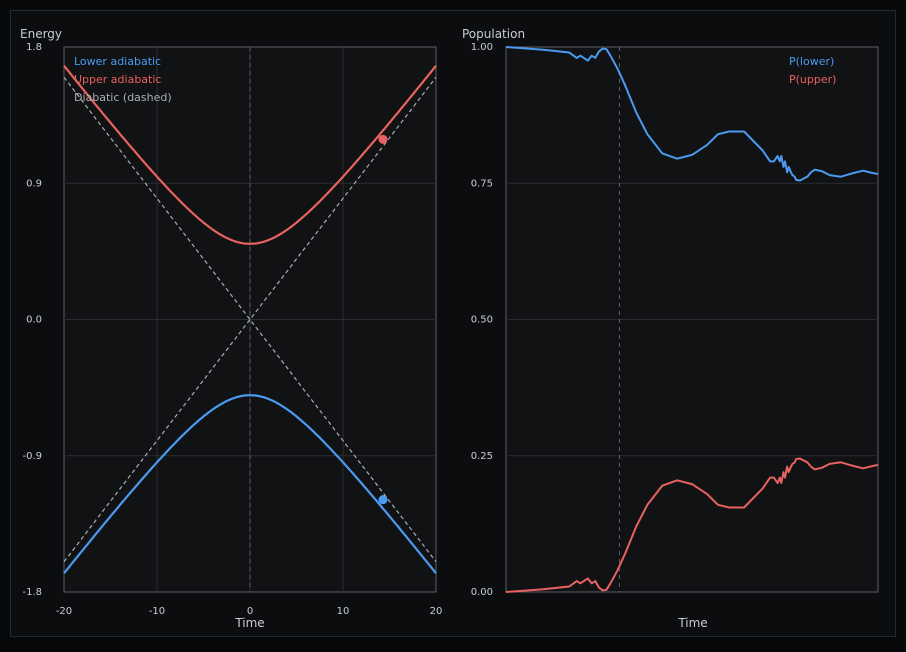 This screenshot has width=906, height=652. What do you see at coordinates (482, 592) in the screenshot?
I see `population-ytick: 0.00` at bounding box center [482, 592].